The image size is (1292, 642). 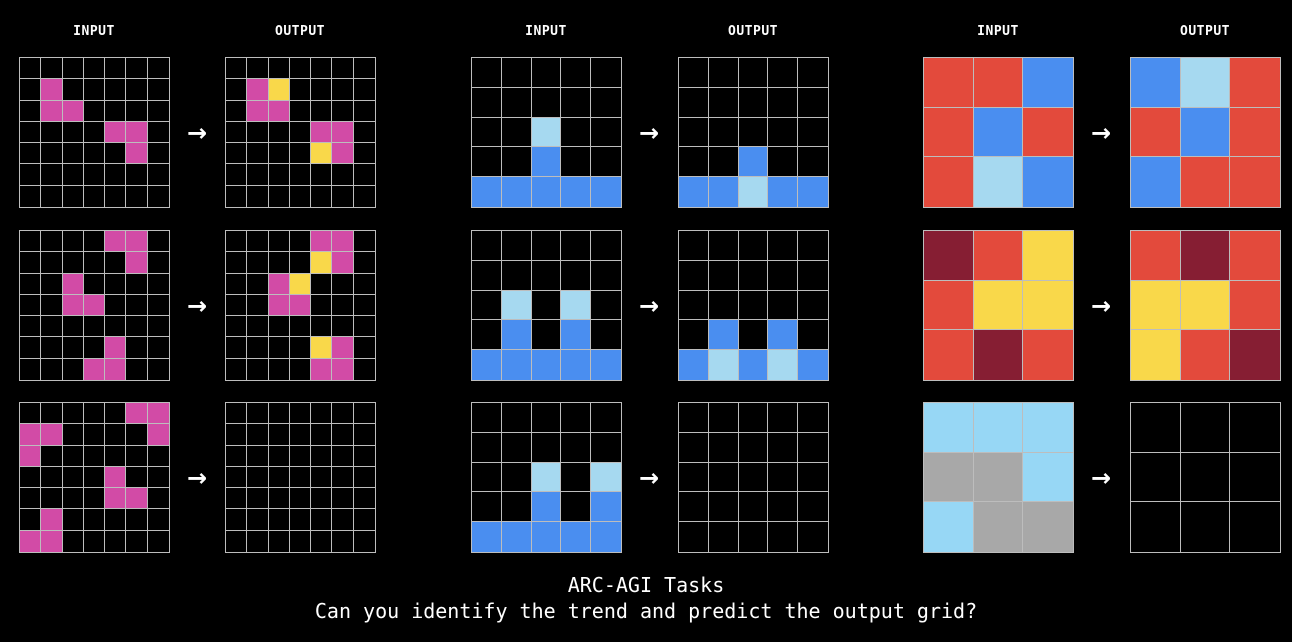 I want to click on task-3-example-3-input-grid, so click(x=998, y=477).